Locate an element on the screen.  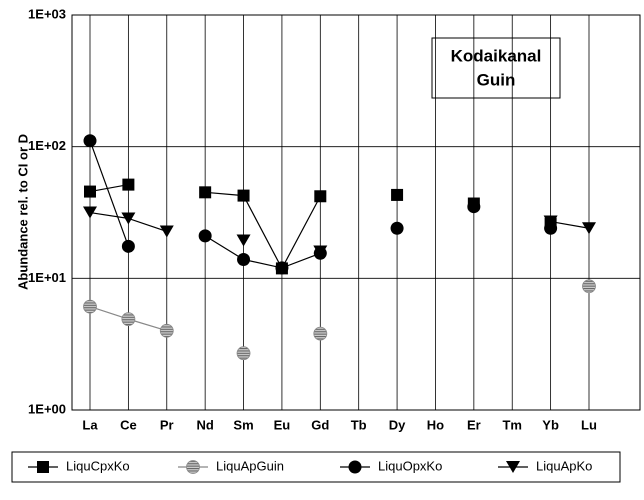
x-tick-label: Pr is located at coordinates (167, 424).